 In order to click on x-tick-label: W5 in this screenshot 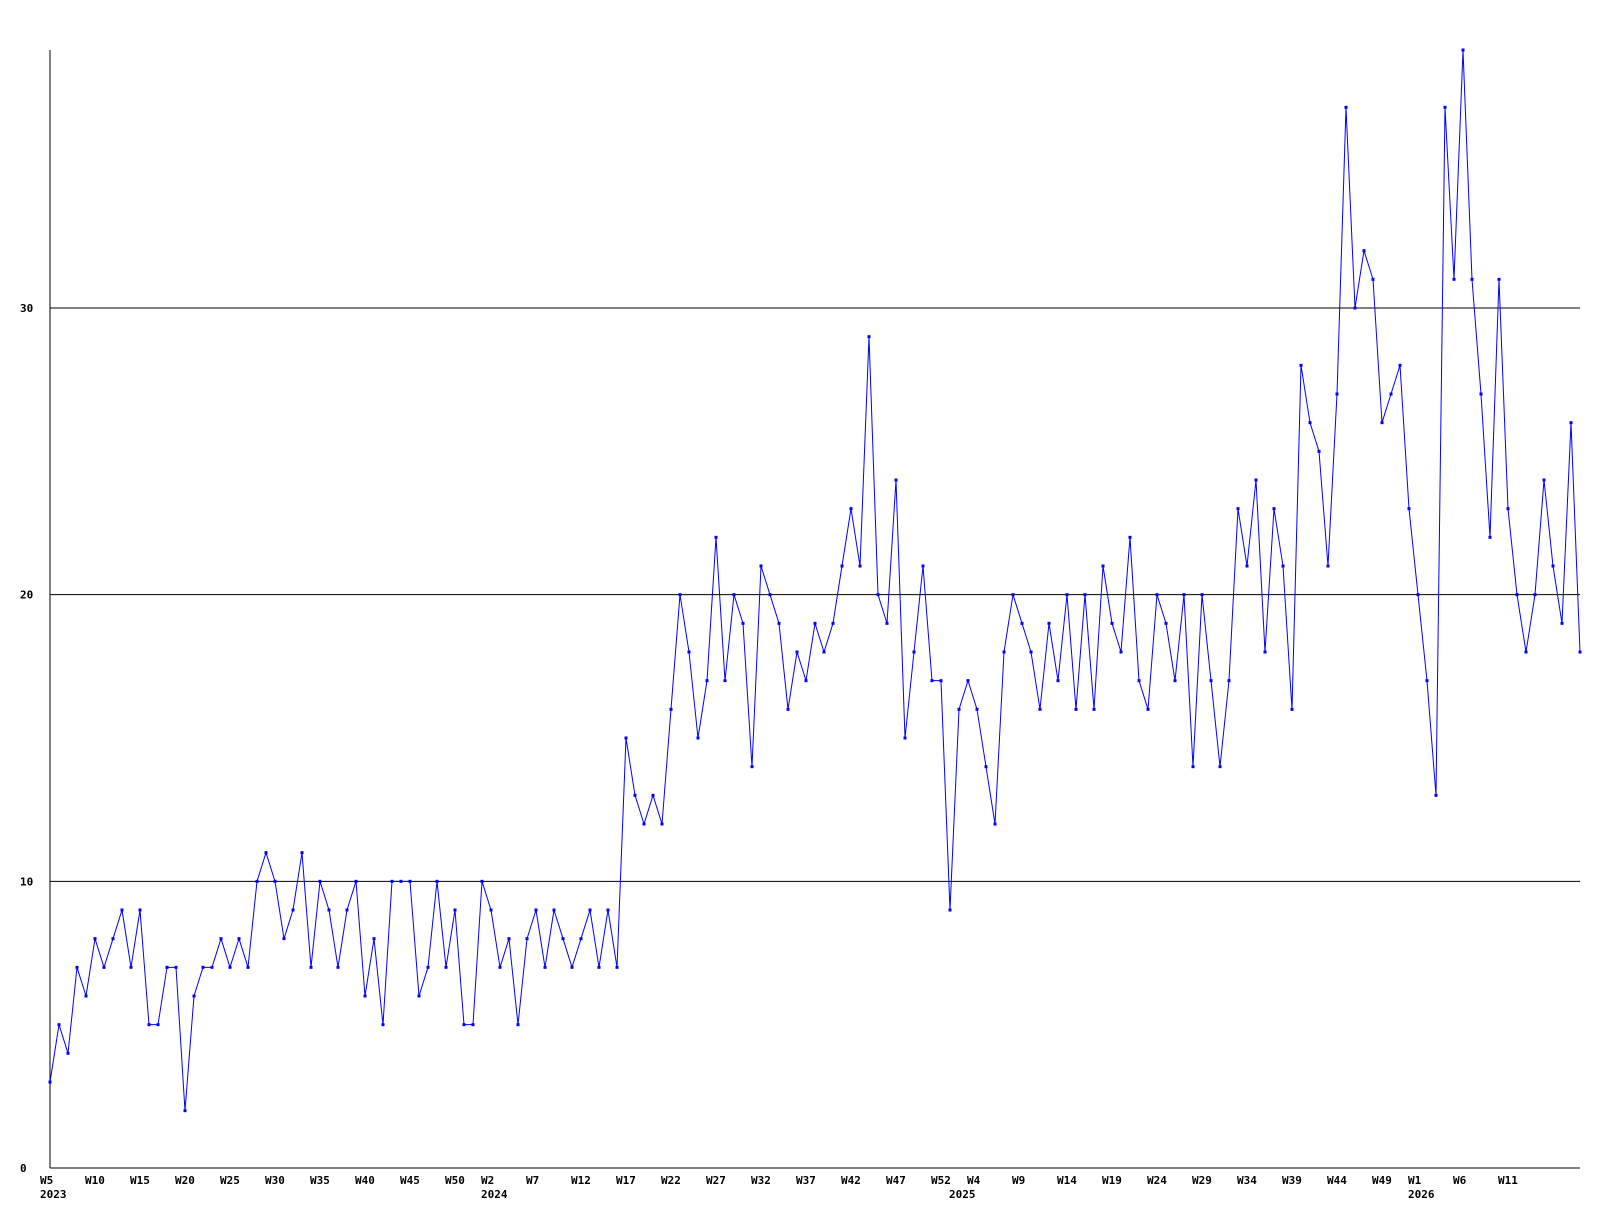, I will do `click(46, 1180)`.